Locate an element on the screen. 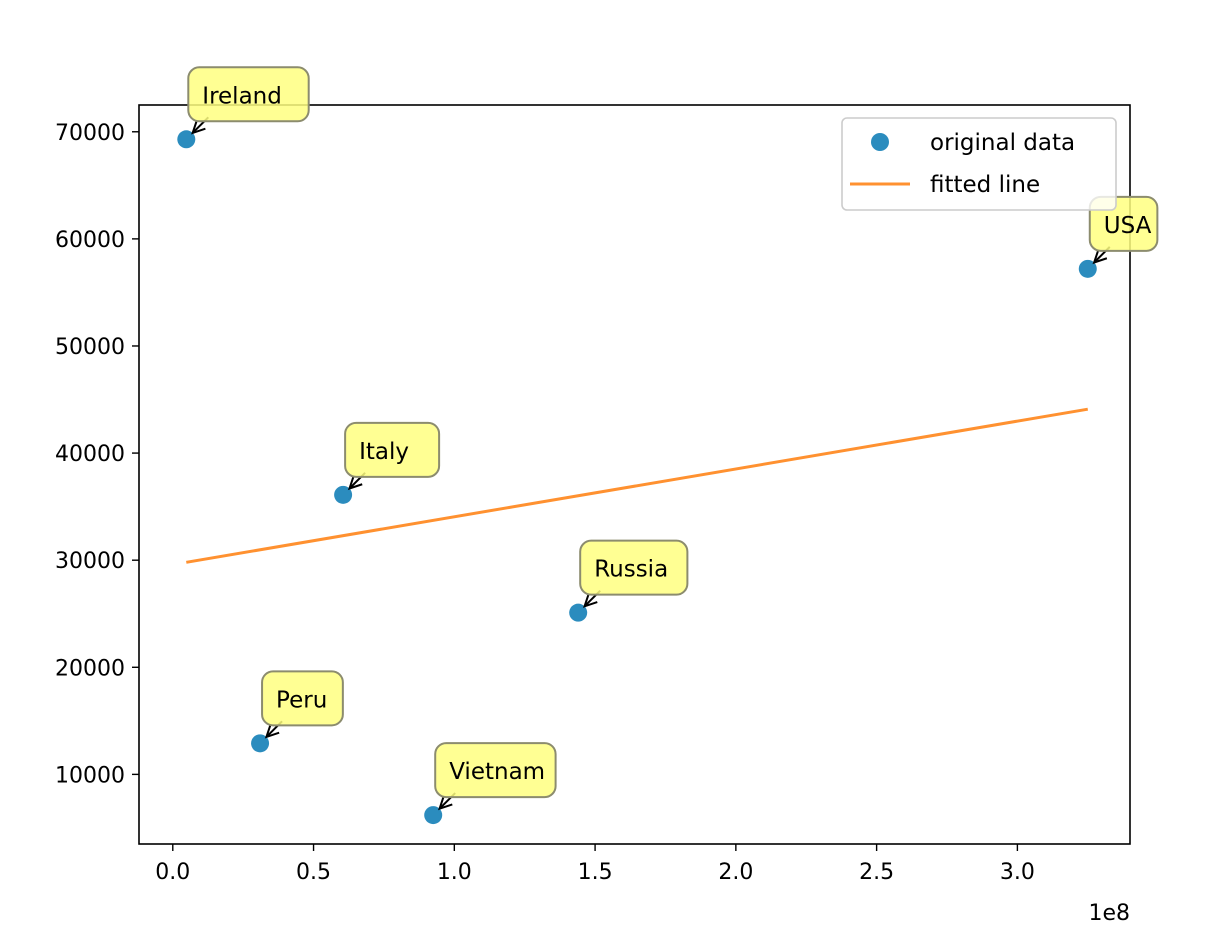 This screenshot has width=1232, height=944. annotation: Russia is located at coordinates (634, 573).